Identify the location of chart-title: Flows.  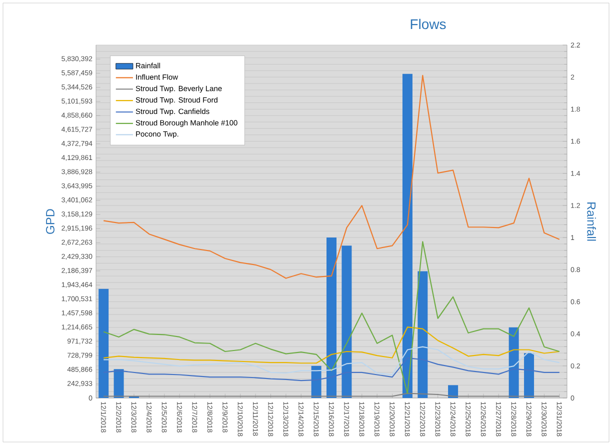
(428, 24).